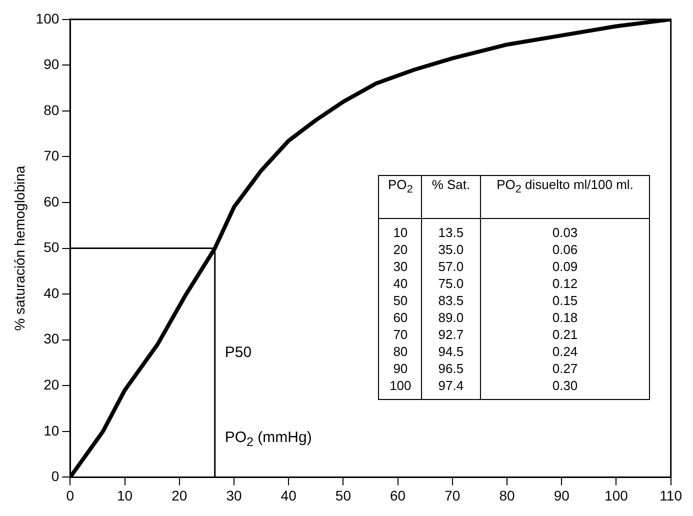  What do you see at coordinates (400, 352) in the screenshot?
I see `annotation: 80` at bounding box center [400, 352].